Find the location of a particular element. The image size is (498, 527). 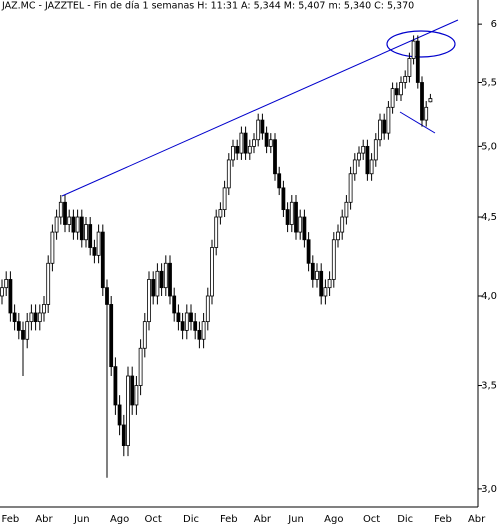

highlight-ellipse is located at coordinates (421, 44).